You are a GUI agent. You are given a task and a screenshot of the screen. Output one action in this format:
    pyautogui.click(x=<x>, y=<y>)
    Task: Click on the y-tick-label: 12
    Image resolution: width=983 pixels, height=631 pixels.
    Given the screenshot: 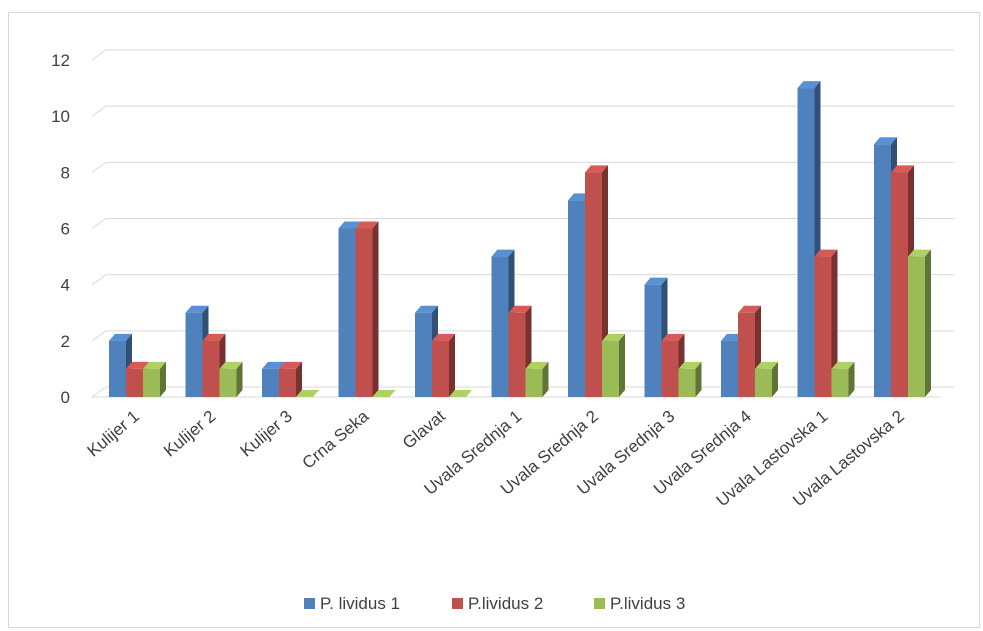 What is the action you would take?
    pyautogui.click(x=60, y=60)
    